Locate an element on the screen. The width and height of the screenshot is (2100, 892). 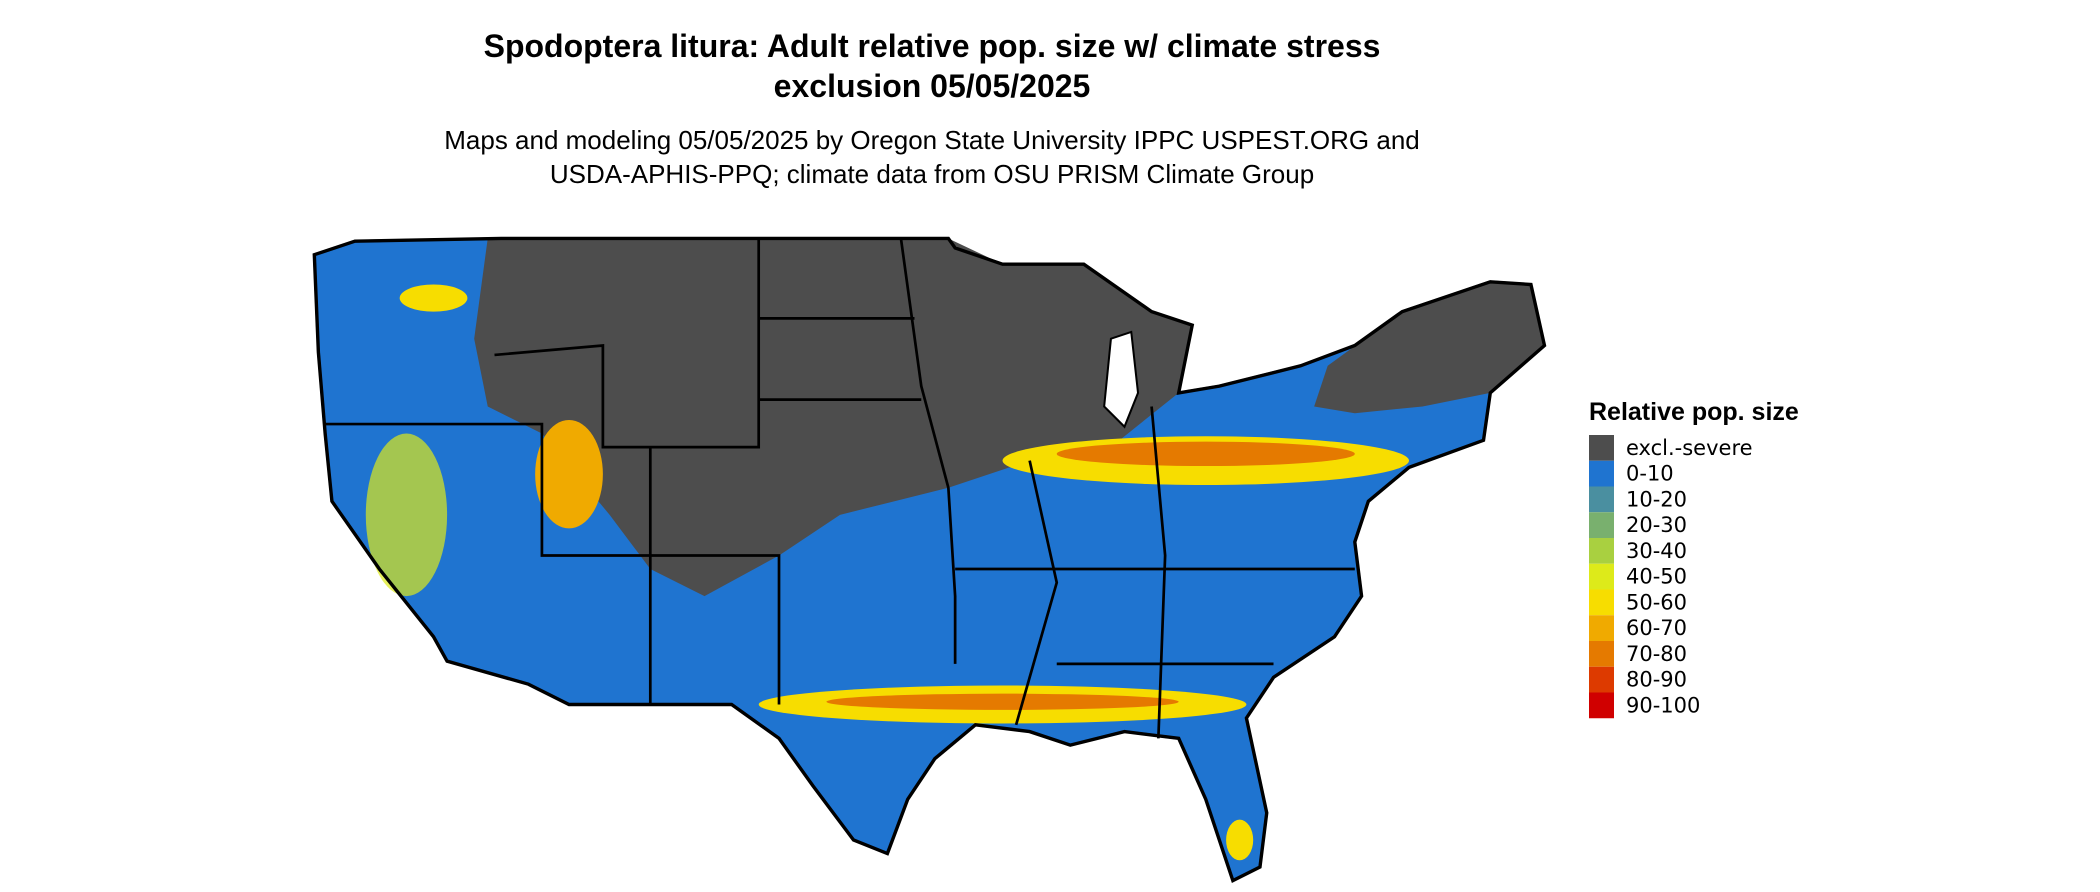
legend-label: 40-50 is located at coordinates (1656, 577).